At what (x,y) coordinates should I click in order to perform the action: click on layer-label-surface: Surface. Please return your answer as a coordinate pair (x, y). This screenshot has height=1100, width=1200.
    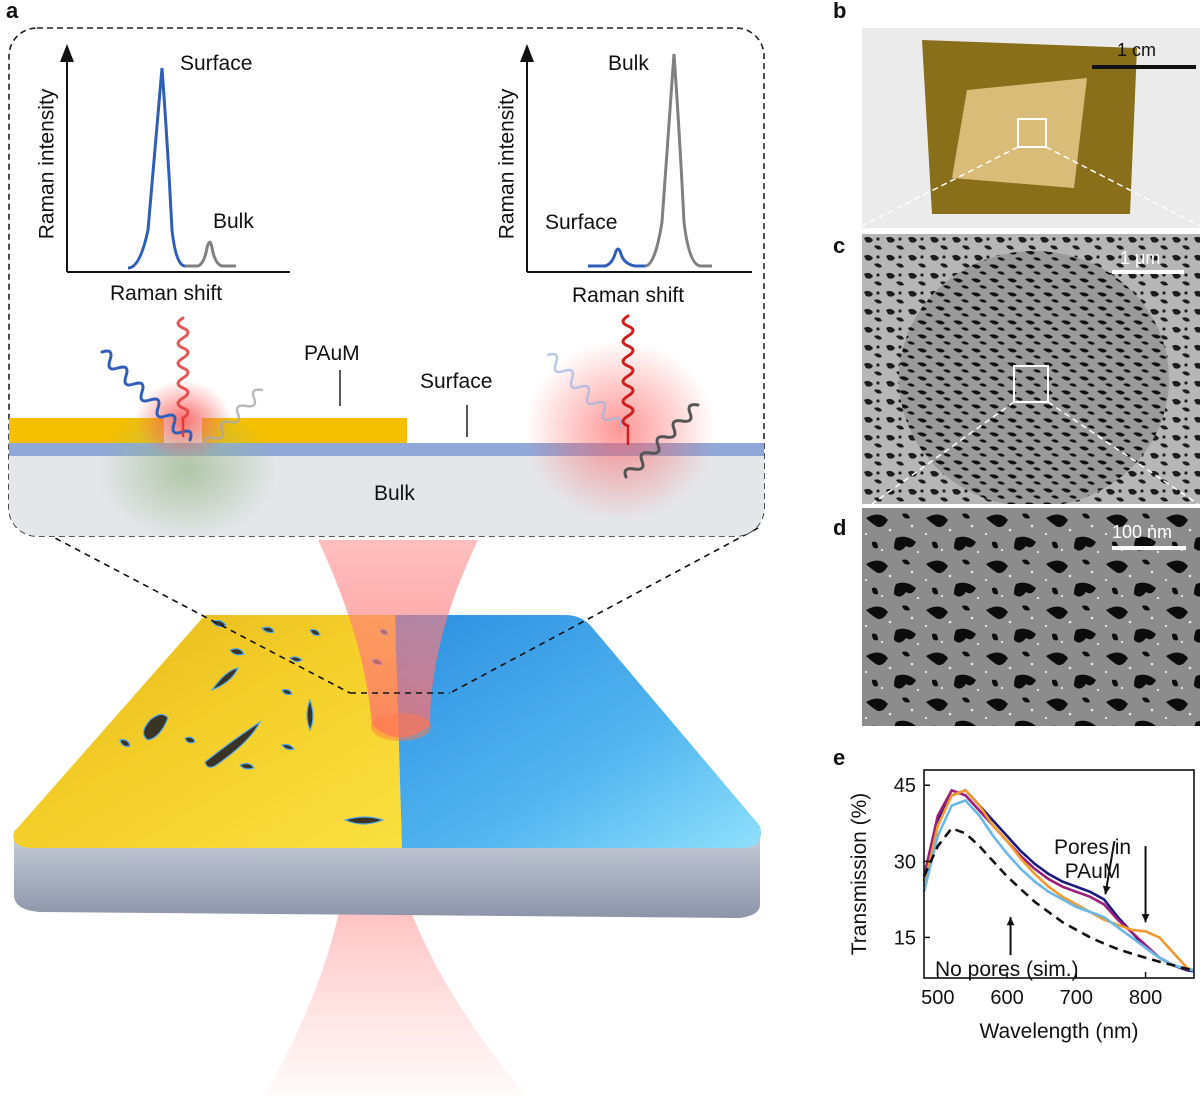
    Looking at the image, I should click on (456, 381).